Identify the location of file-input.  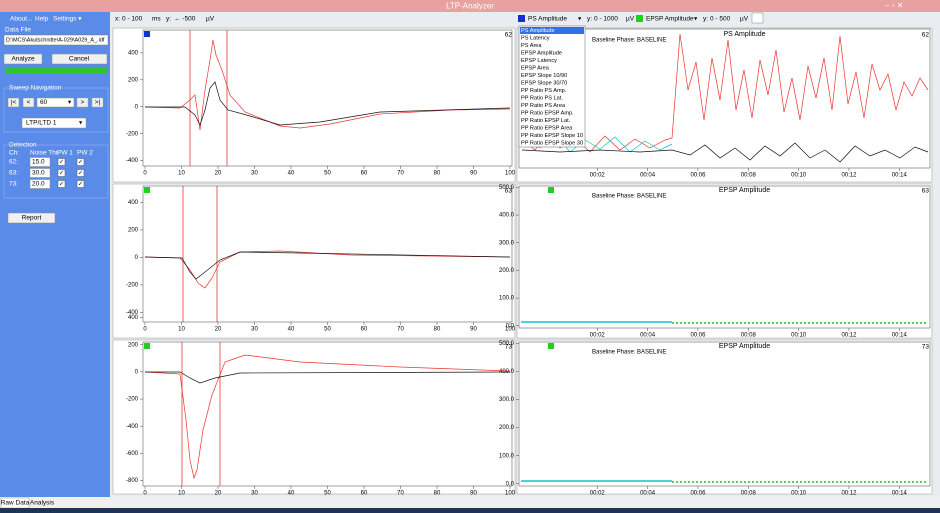
(56, 40).